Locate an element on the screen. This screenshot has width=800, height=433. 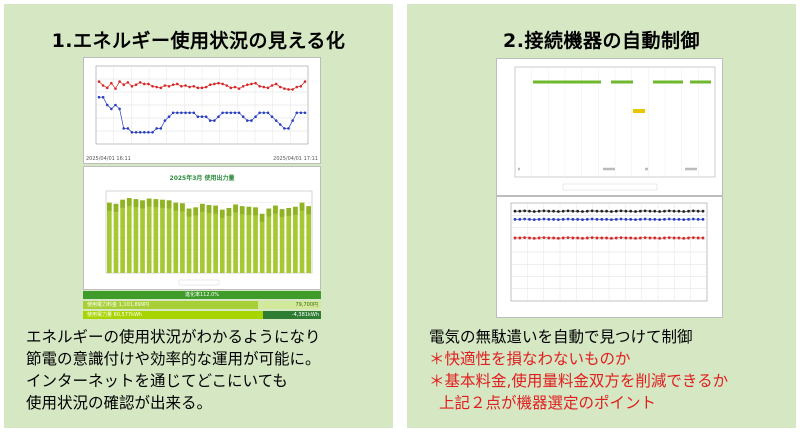
monthly-chart-title: 2025年3月 使用出力量 is located at coordinates (202, 178).